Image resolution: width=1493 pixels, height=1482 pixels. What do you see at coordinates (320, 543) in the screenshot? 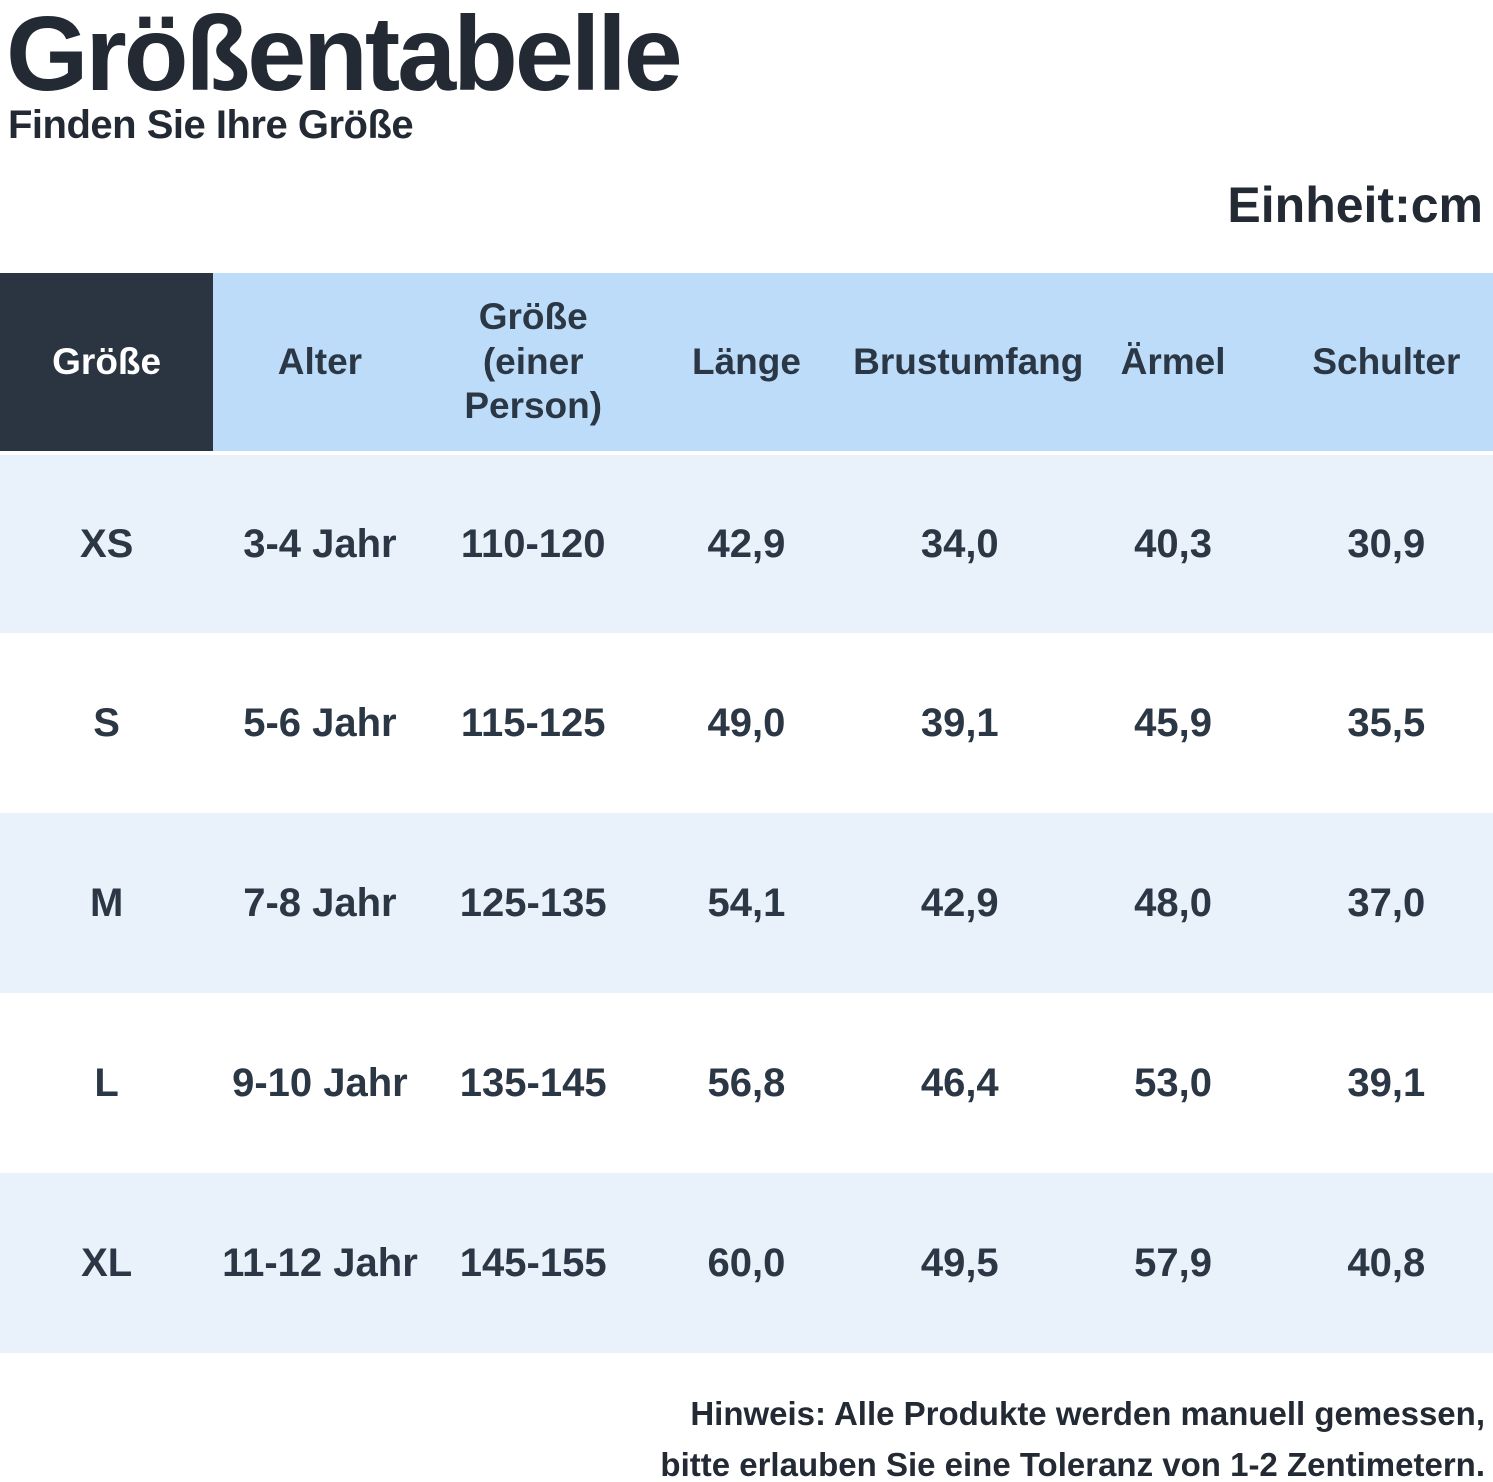
I see `cell-alter: 3-4 Jahr` at bounding box center [320, 543].